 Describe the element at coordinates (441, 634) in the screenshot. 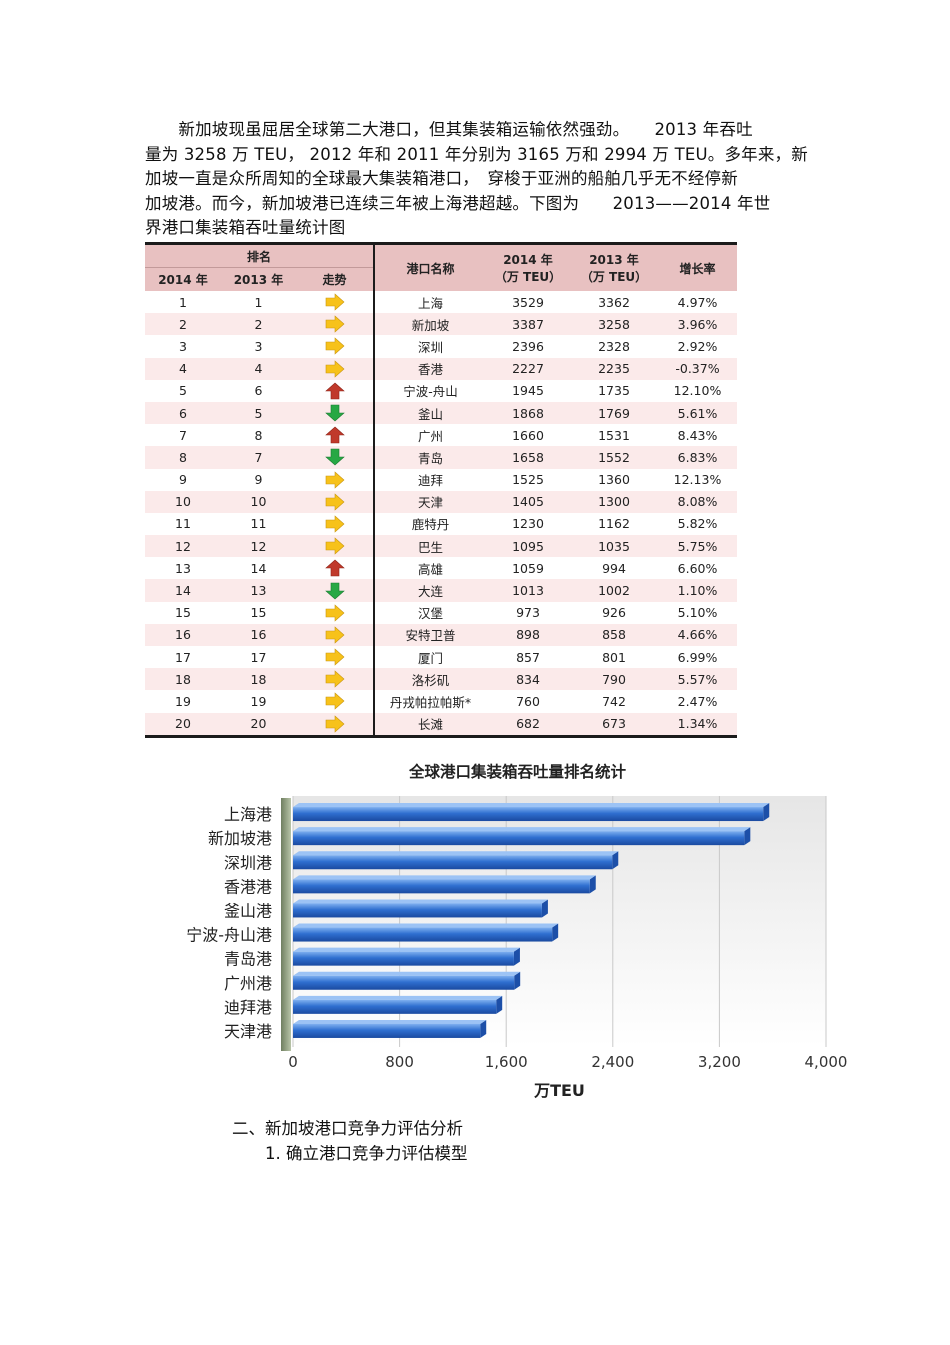

I see `table-row: 16 16 安特卫普 898 858 4.66%` at that location.